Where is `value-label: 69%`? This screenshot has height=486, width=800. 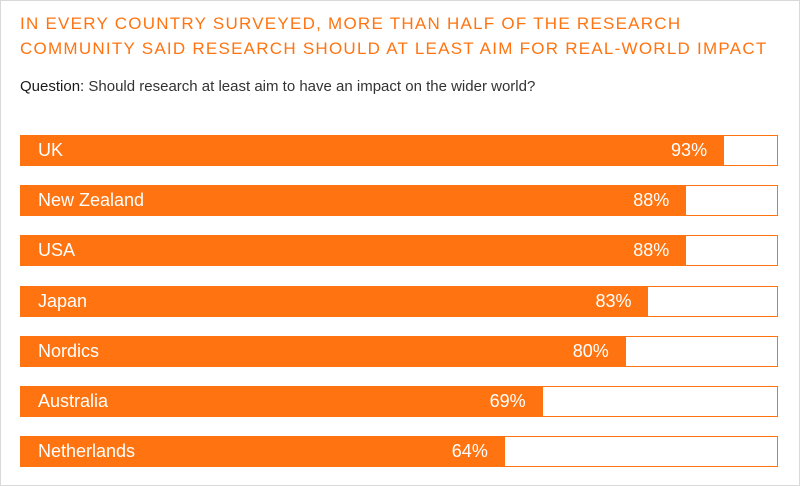 value-label: 69% is located at coordinates (507, 401).